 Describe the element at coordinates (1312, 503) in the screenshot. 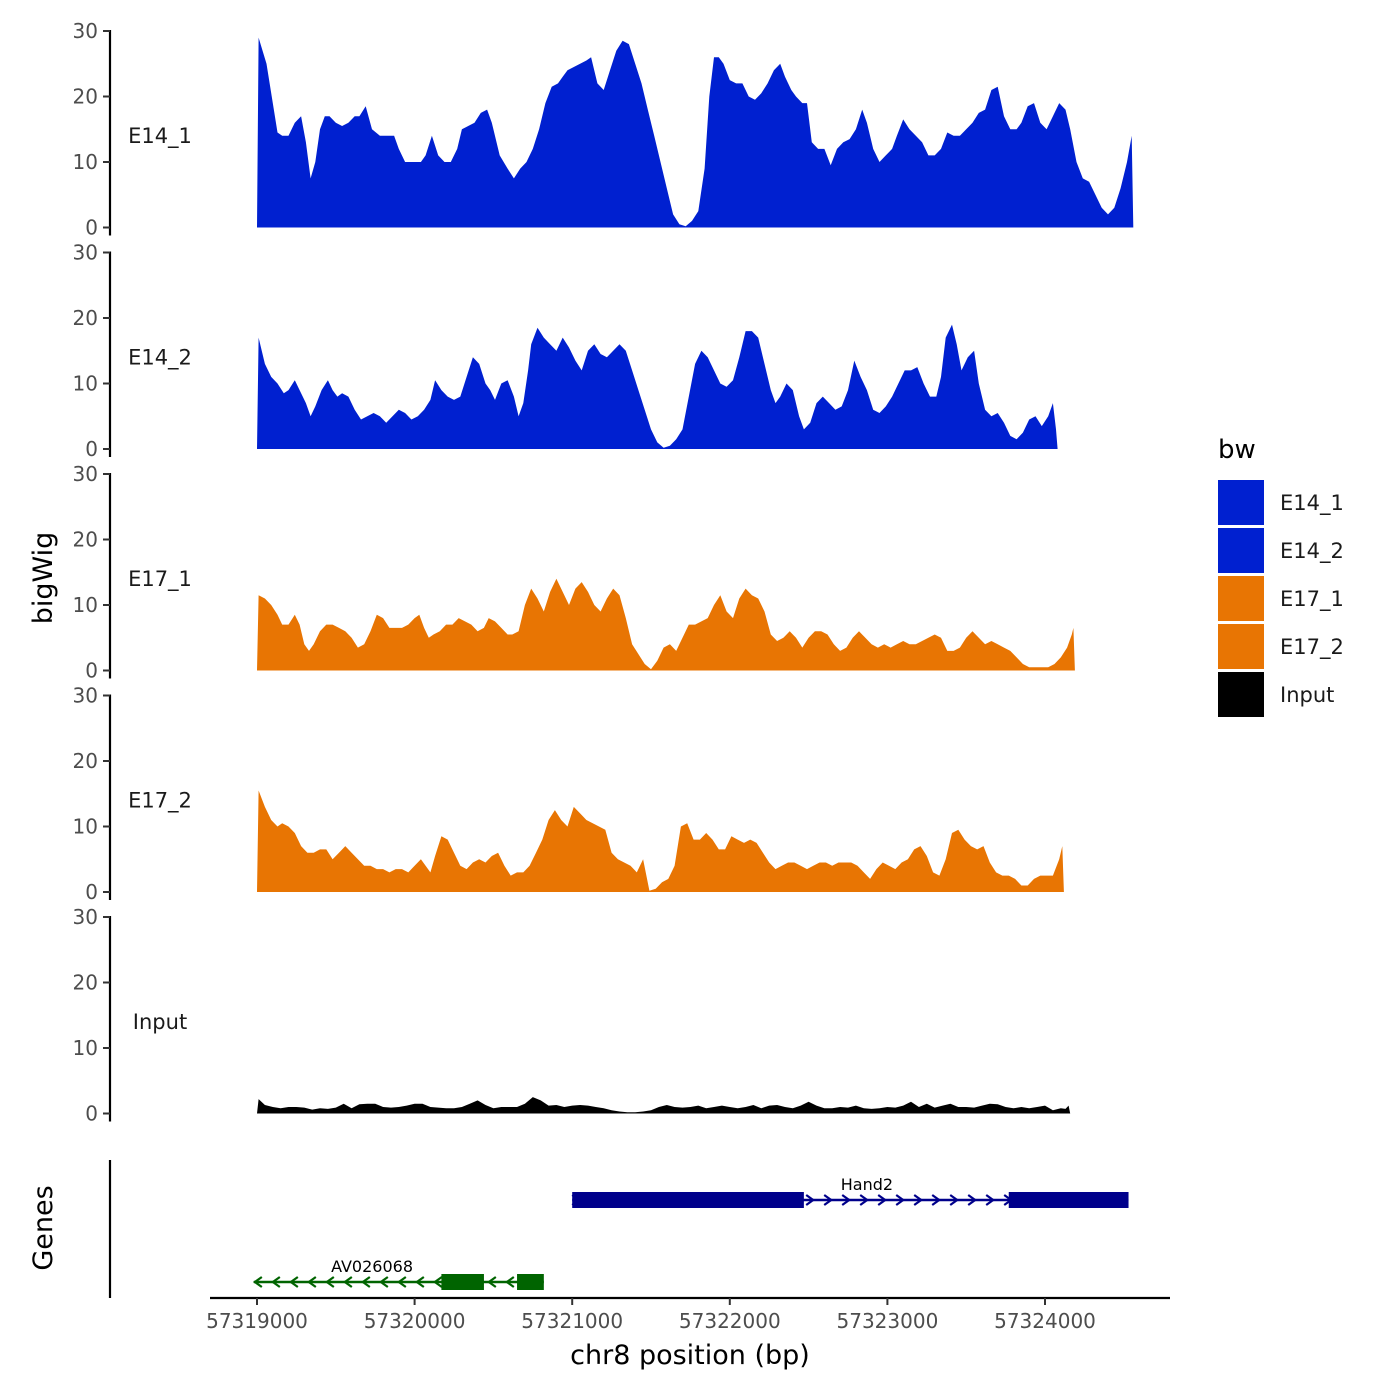

I see `legend-label: E14_1` at that location.